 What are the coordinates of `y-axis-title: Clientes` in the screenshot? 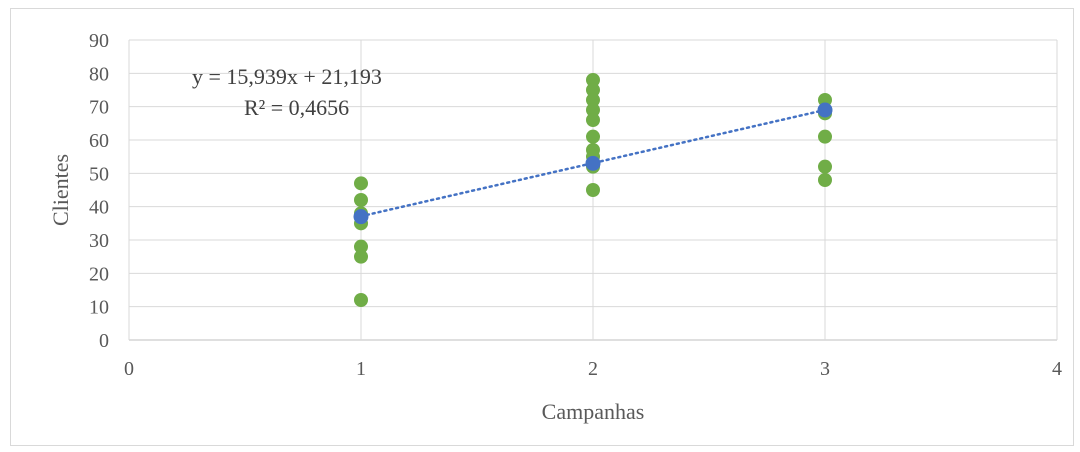 It's located at (60, 190).